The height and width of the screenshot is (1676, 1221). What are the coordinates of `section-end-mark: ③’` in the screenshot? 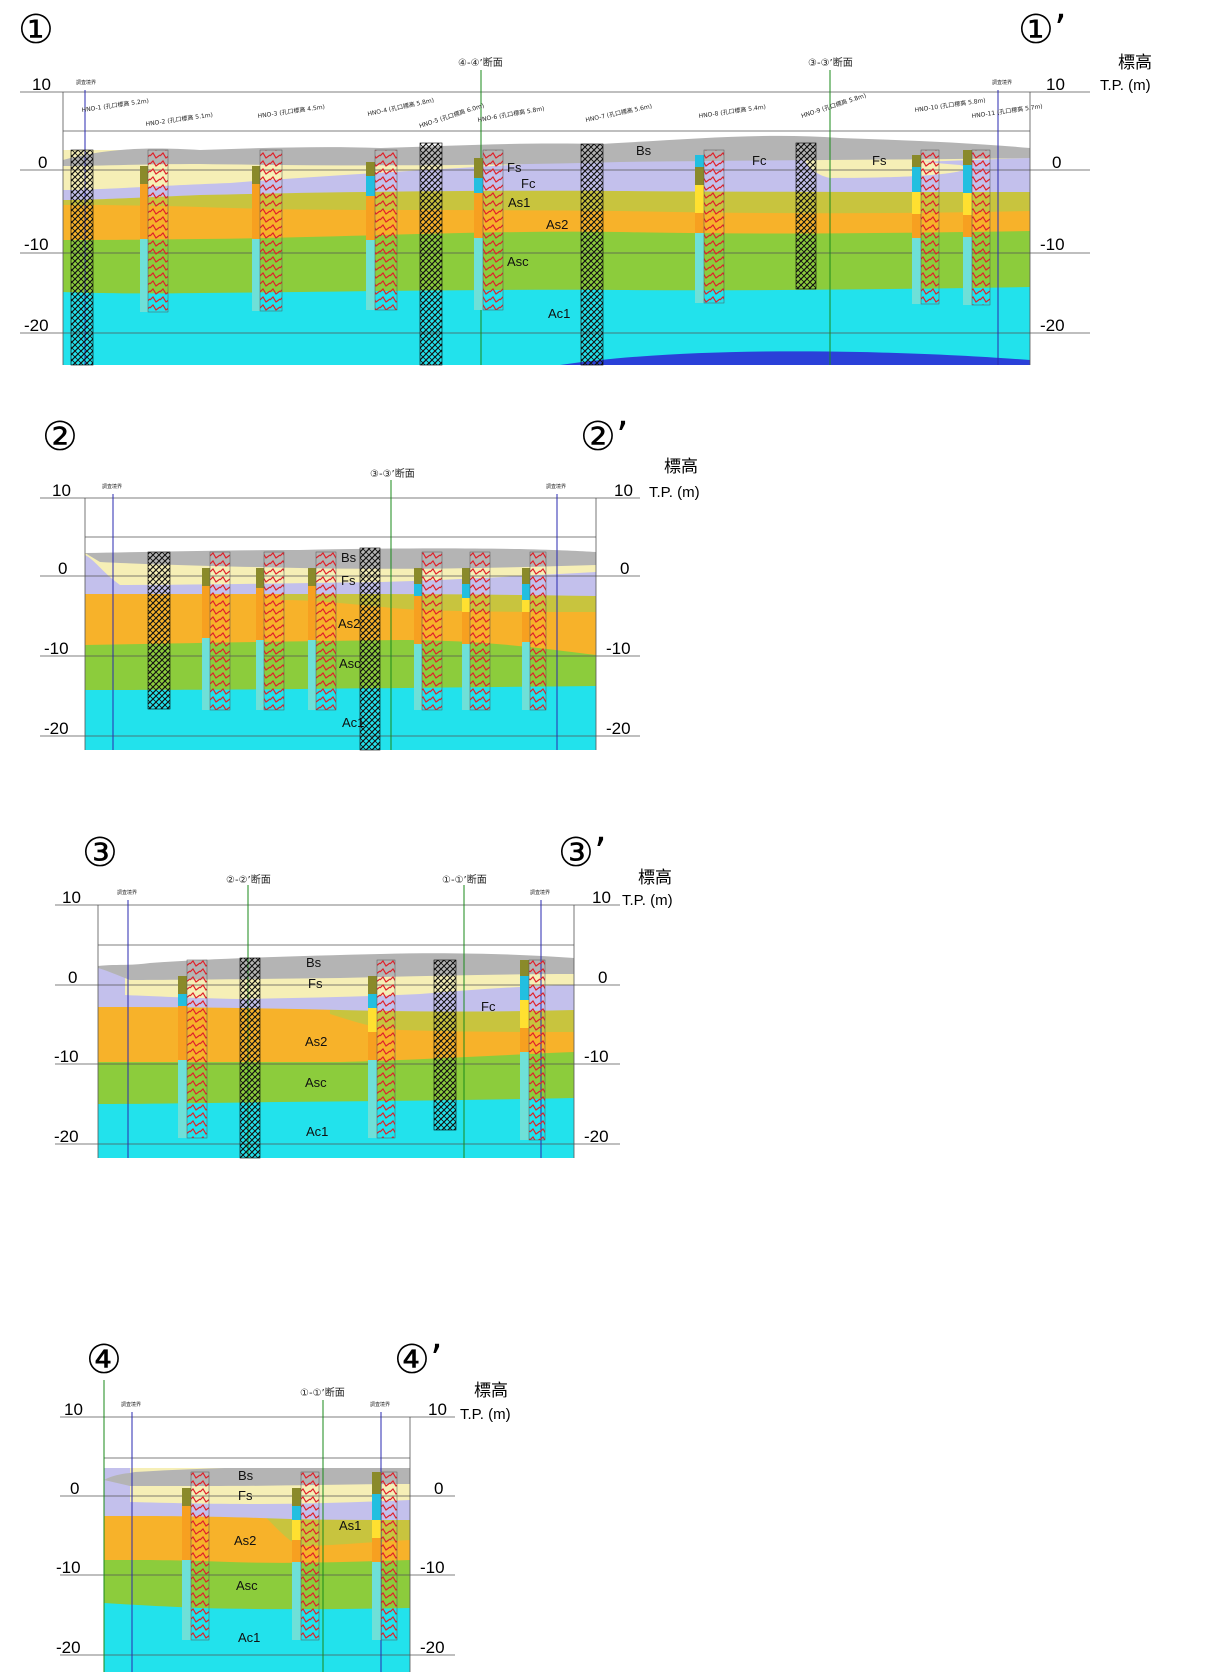 It's located at (582, 853).